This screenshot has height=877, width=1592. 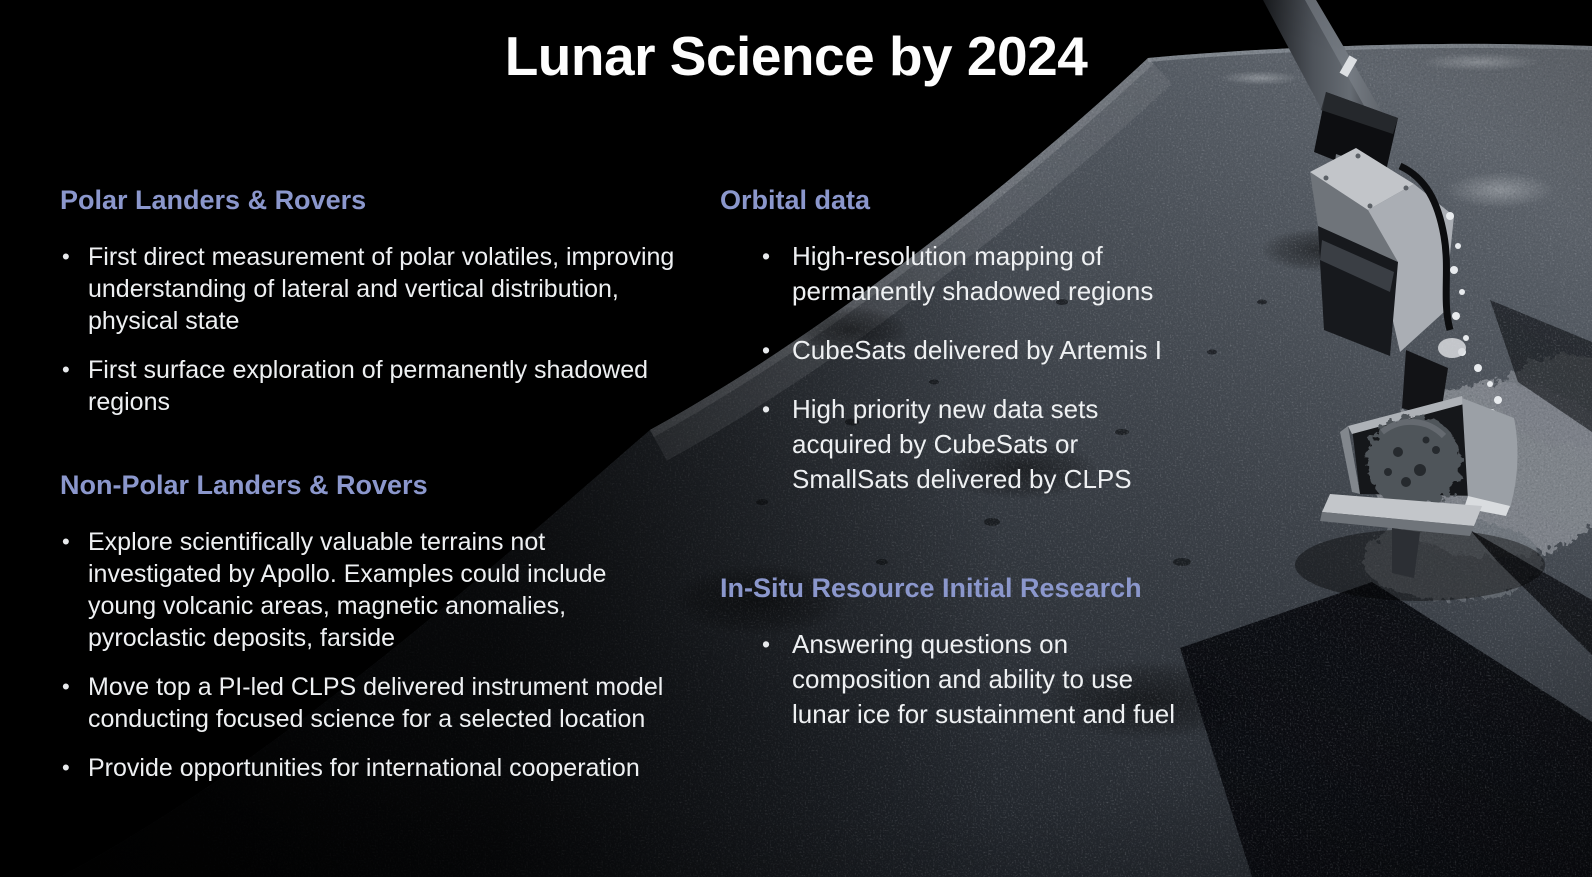 I want to click on section-heading: Polar Landers & Rovers, so click(x=213, y=200).